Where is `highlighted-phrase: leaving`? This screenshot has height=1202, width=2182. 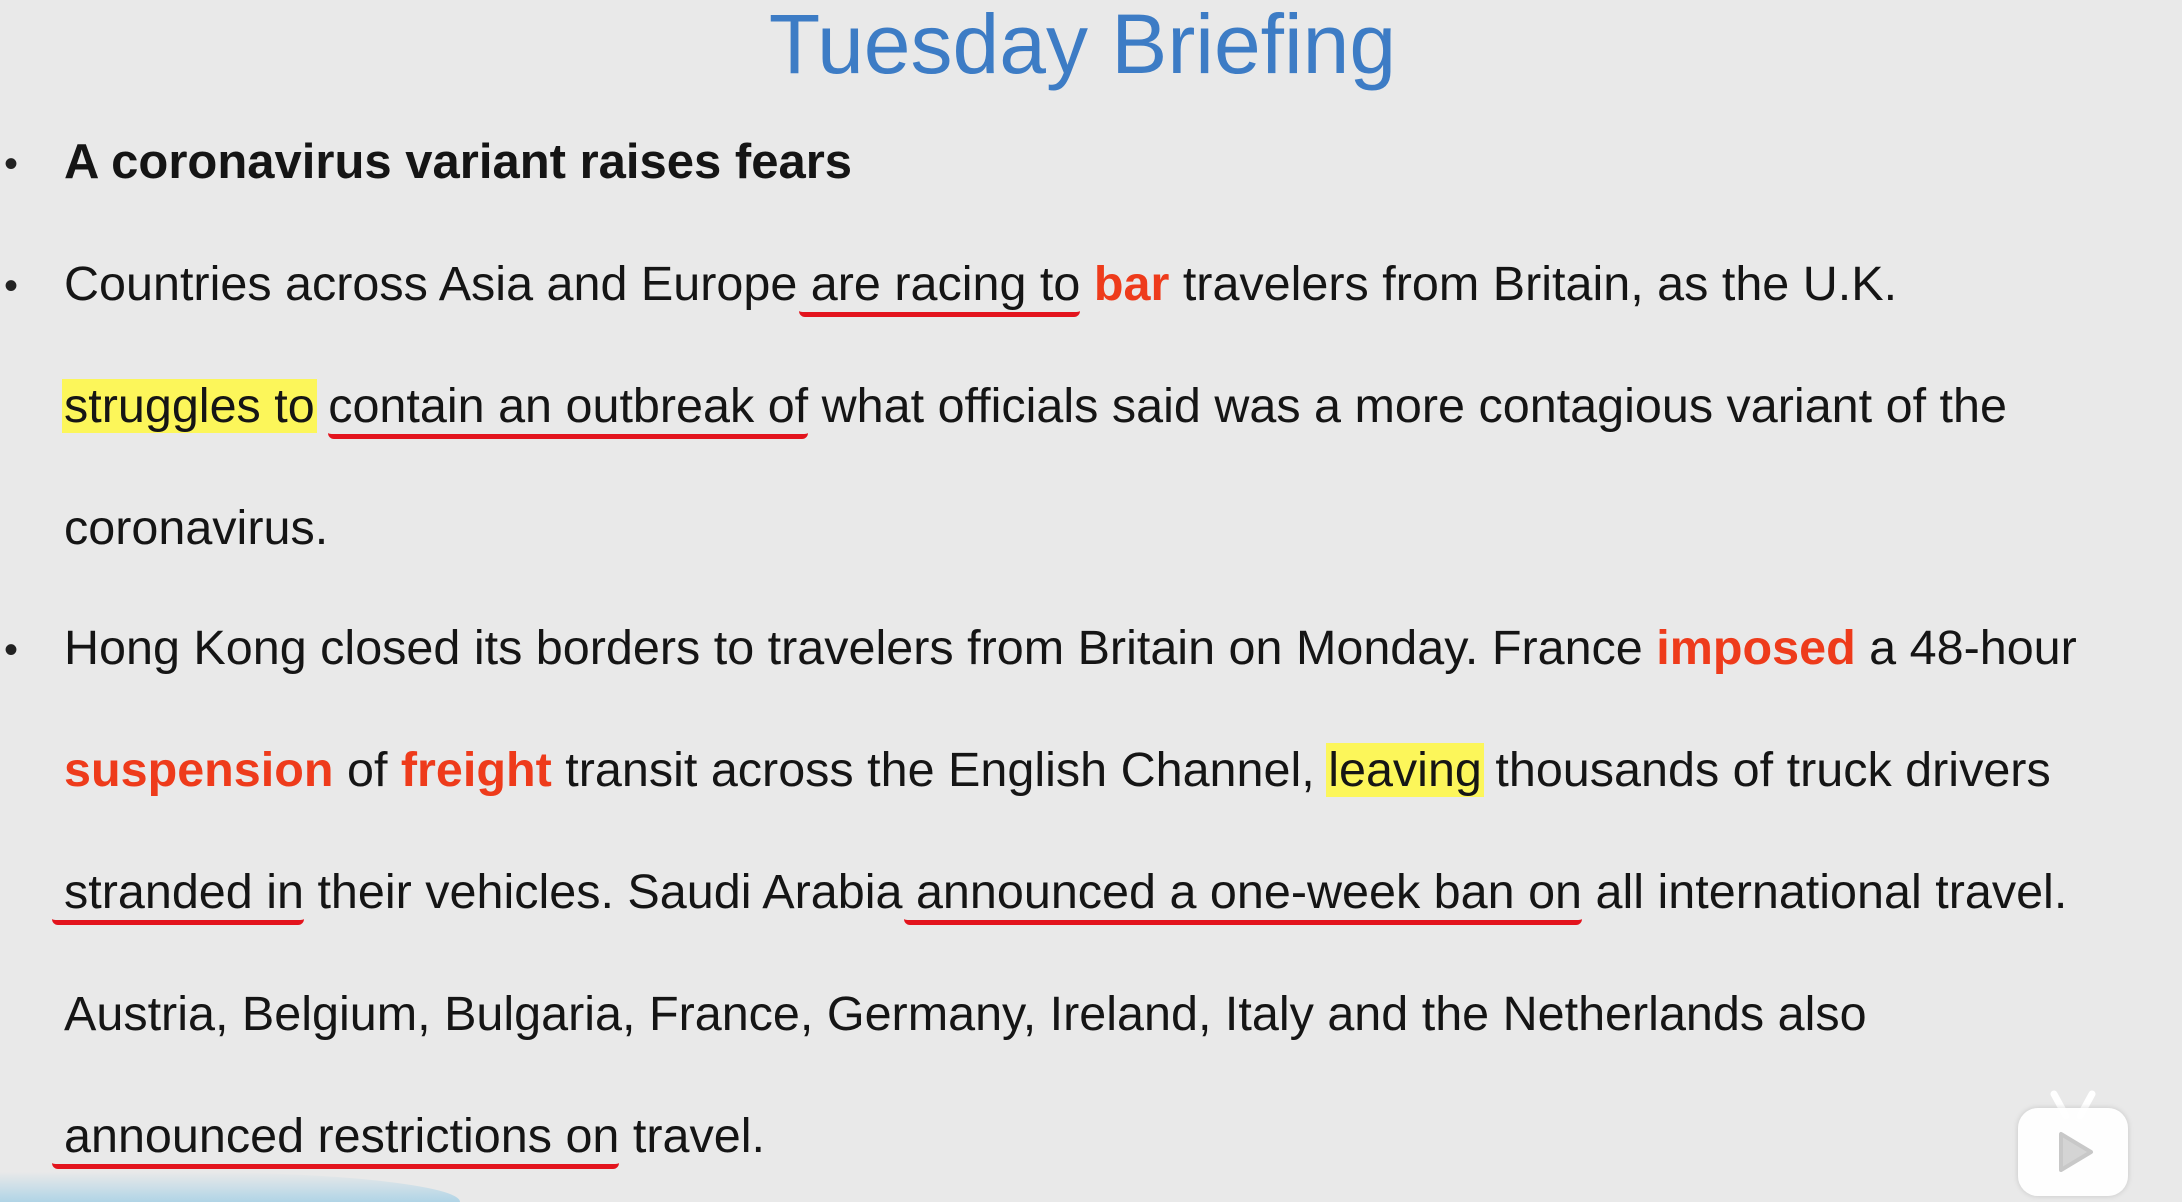 highlighted-phrase: leaving is located at coordinates (1405, 770).